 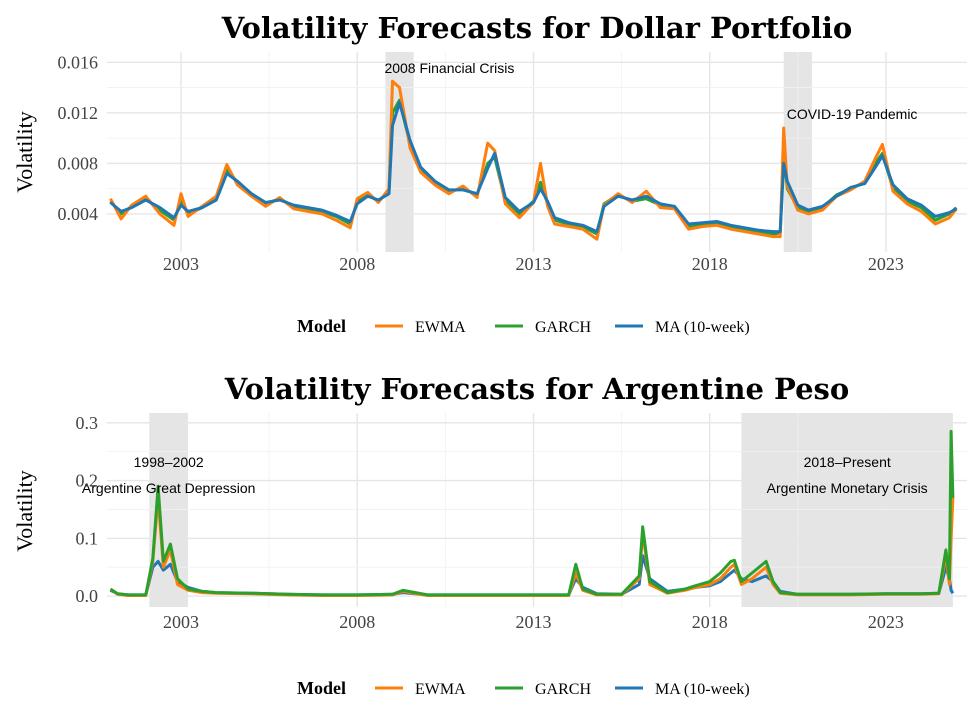 I want to click on annotation-label: Argentine Great Depression, so click(x=169, y=488).